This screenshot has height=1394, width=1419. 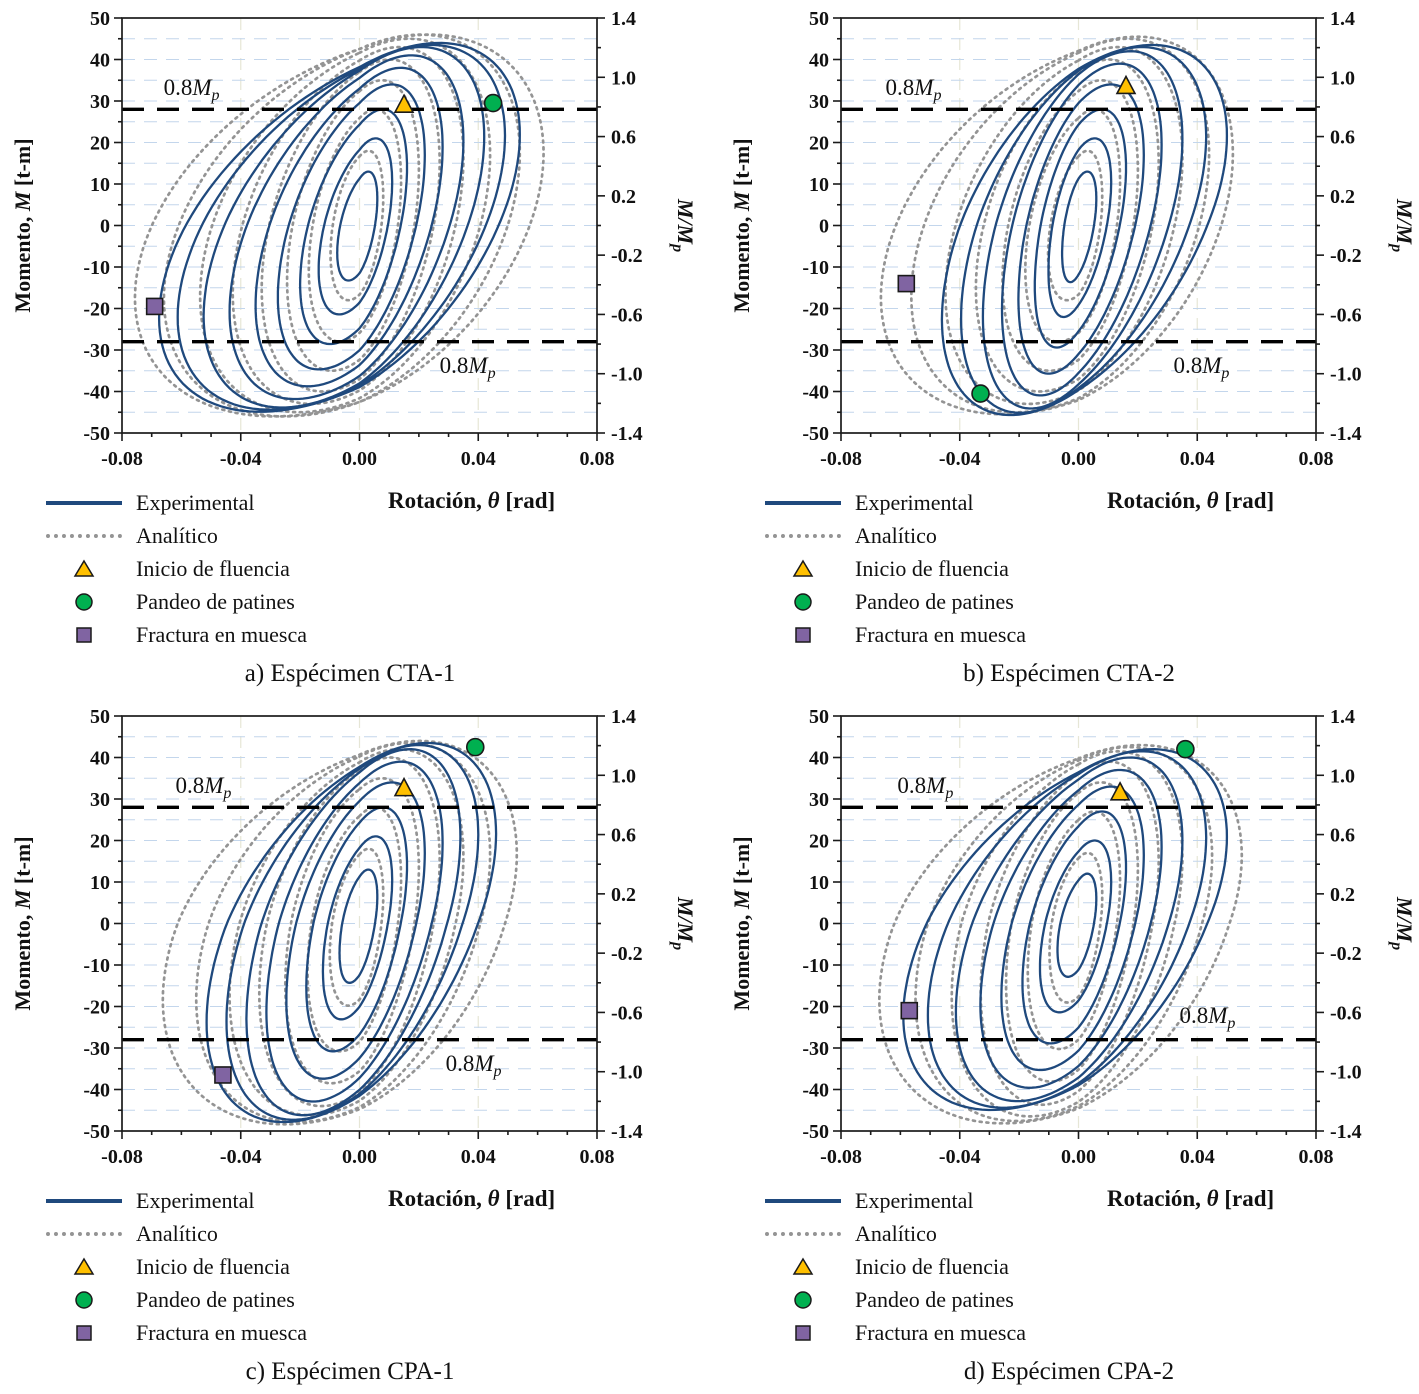 I want to click on legend-item-analitico: Analítico, so click(x=1092, y=1233).